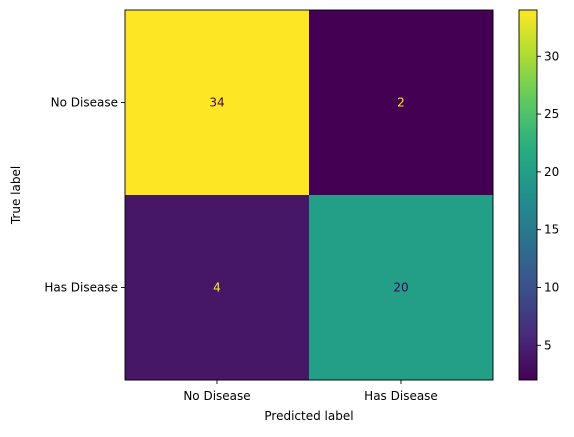 This screenshot has width=574, height=437. Describe the element at coordinates (551, 230) in the screenshot. I see `colorbar-tick-label: 15` at that location.